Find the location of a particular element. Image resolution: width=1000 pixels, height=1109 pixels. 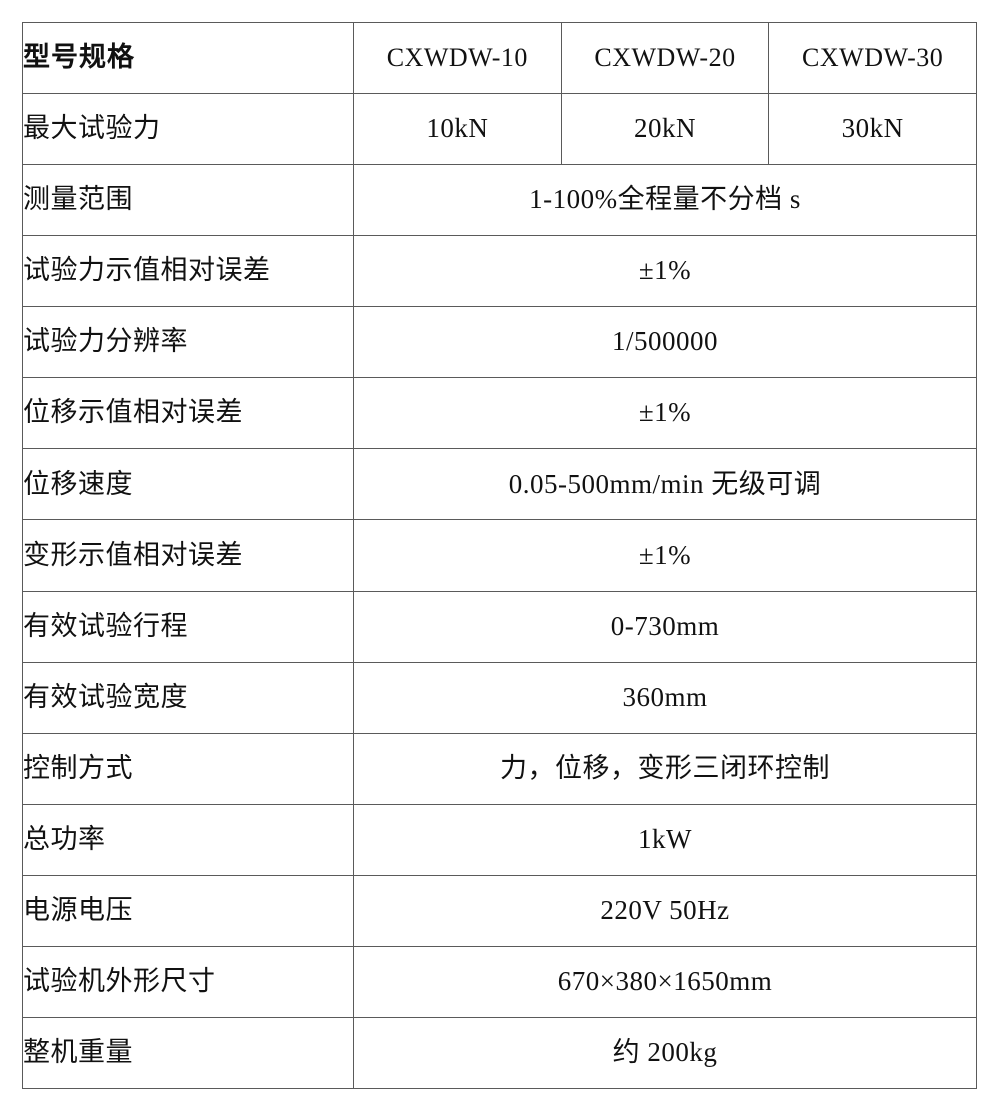

row-value-cell-merged: 220V 50Hz is located at coordinates (665, 910).